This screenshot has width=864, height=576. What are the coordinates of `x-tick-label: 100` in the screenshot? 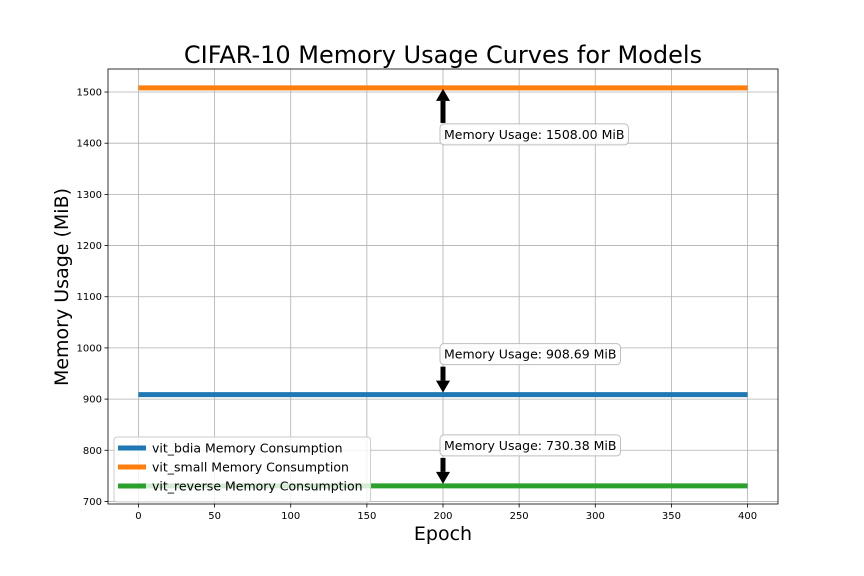 It's located at (290, 516).